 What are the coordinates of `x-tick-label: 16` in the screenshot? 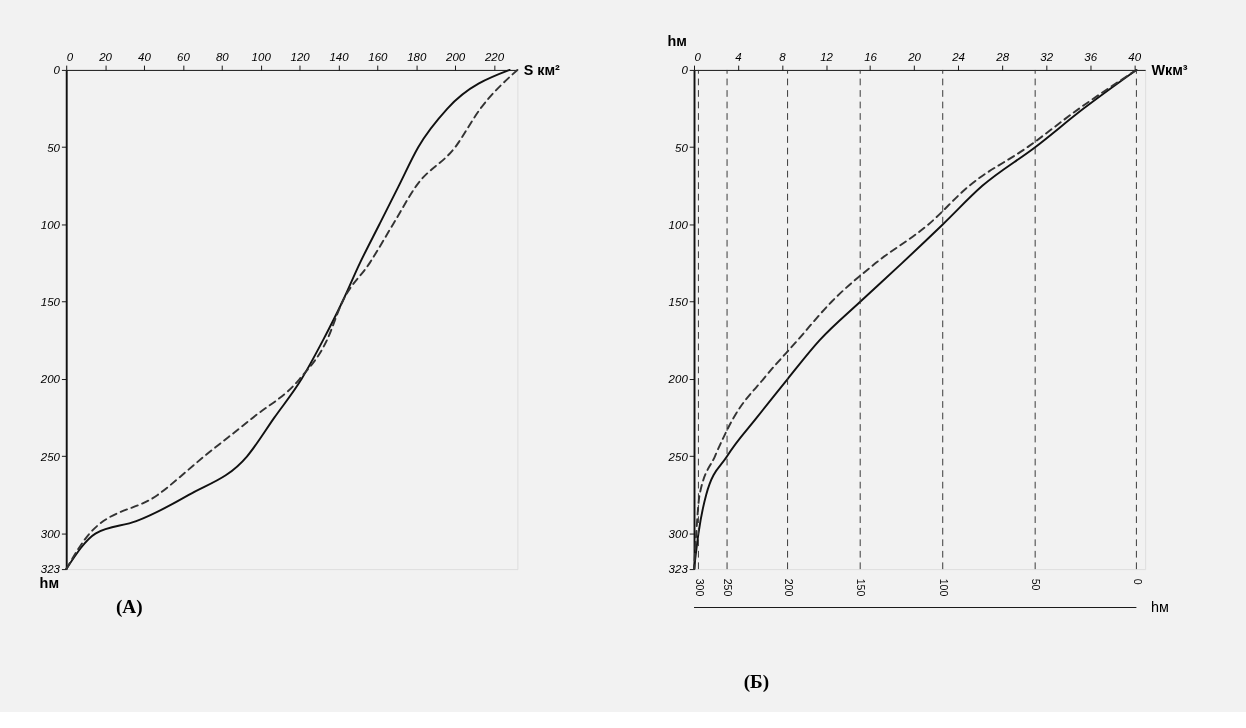 It's located at (871, 56).